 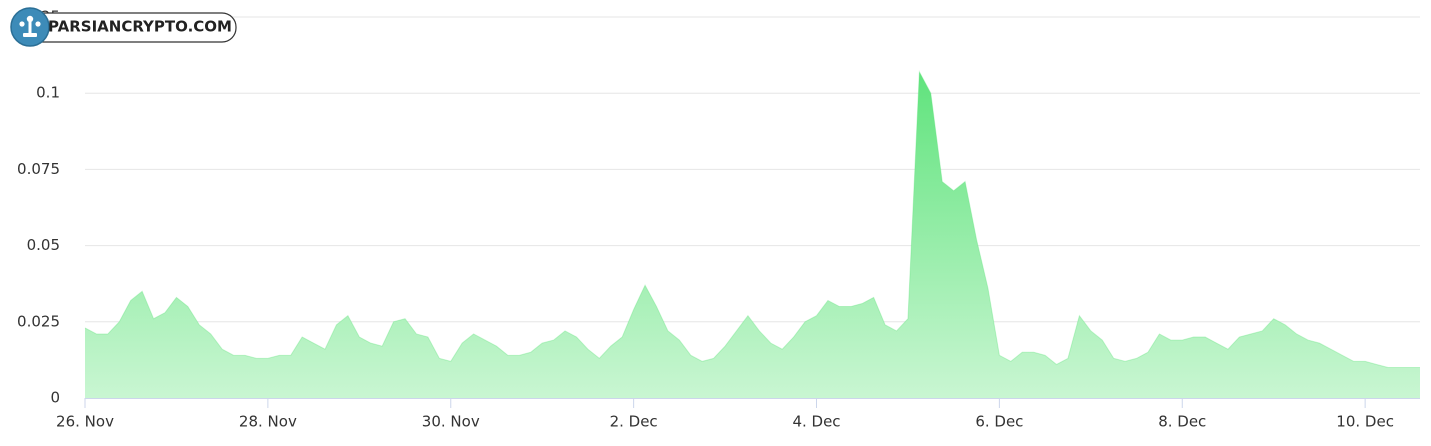 I want to click on y-tick-label: 0.1, so click(x=48, y=93).